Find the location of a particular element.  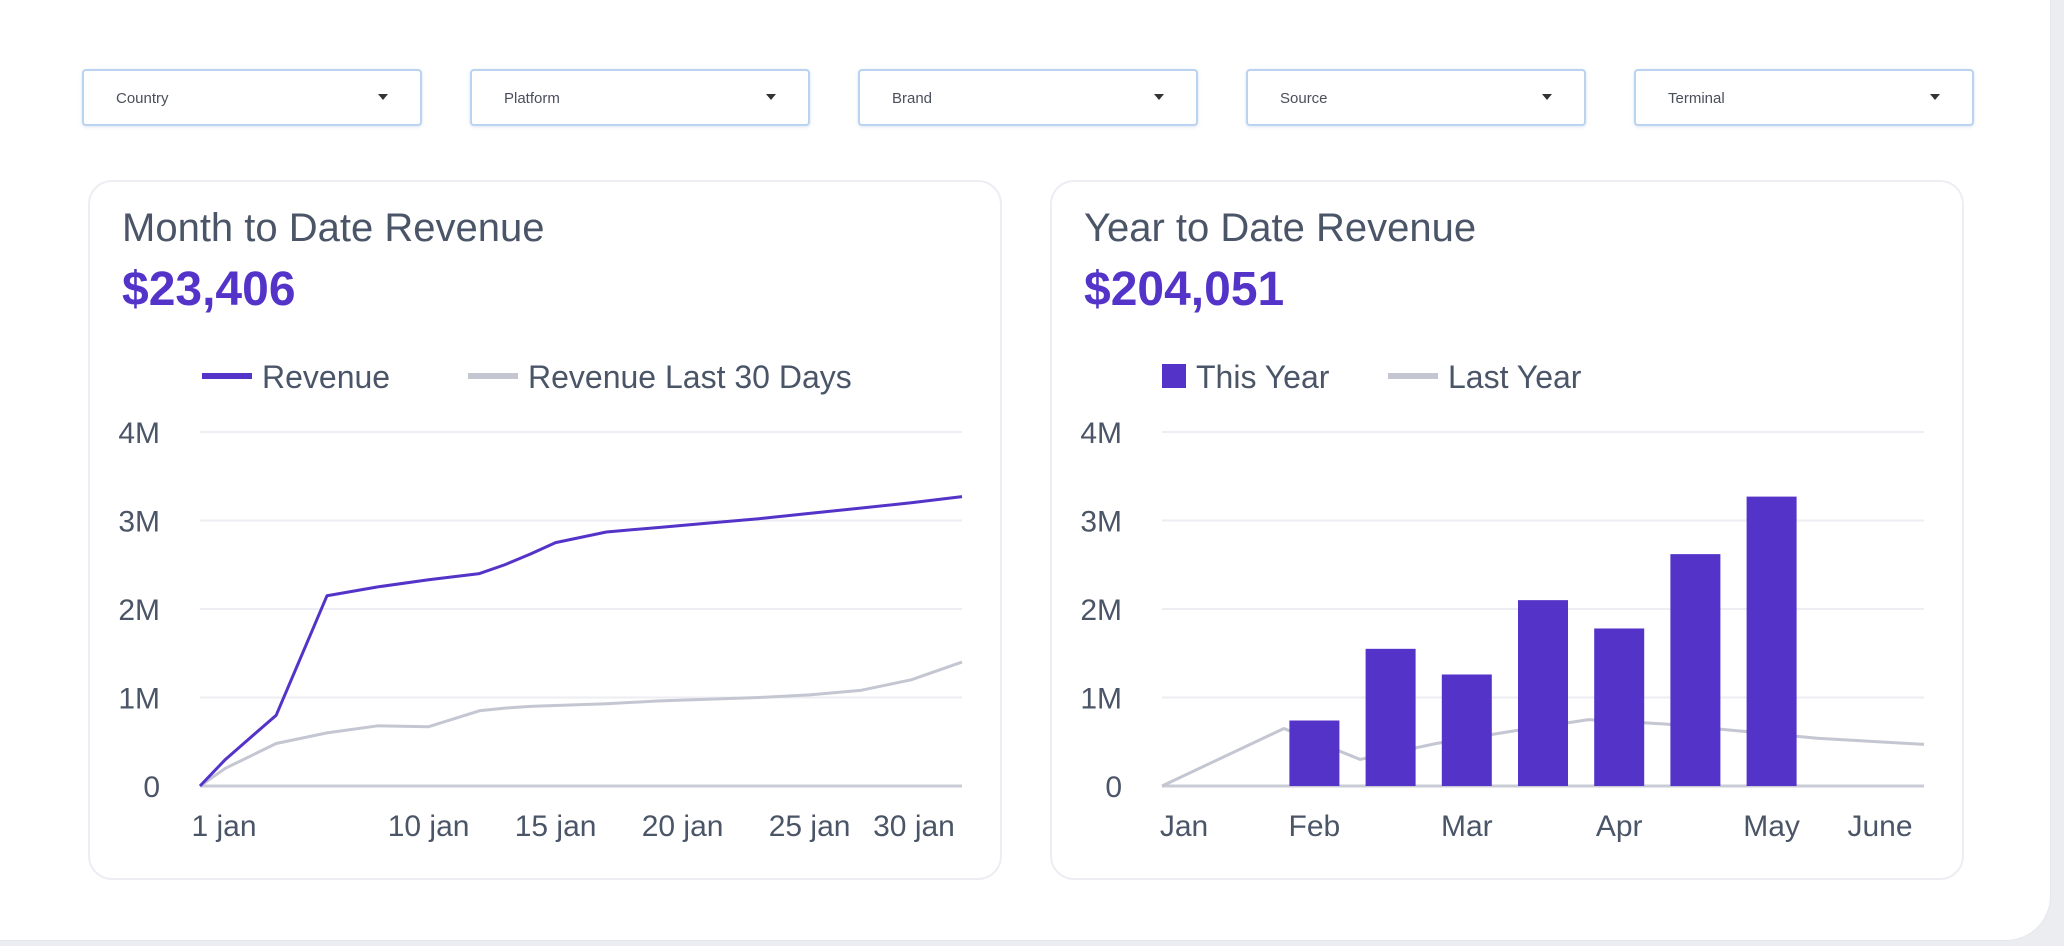

x-tick-label: Feb is located at coordinates (1315, 826).